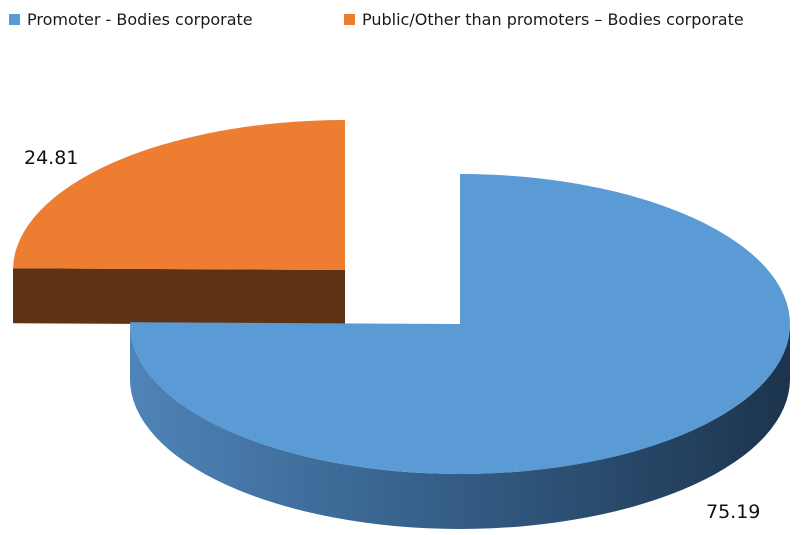 This screenshot has height=535, width=808. What do you see at coordinates (733, 512) in the screenshot?
I see `data-label-promoter: 75.19` at bounding box center [733, 512].